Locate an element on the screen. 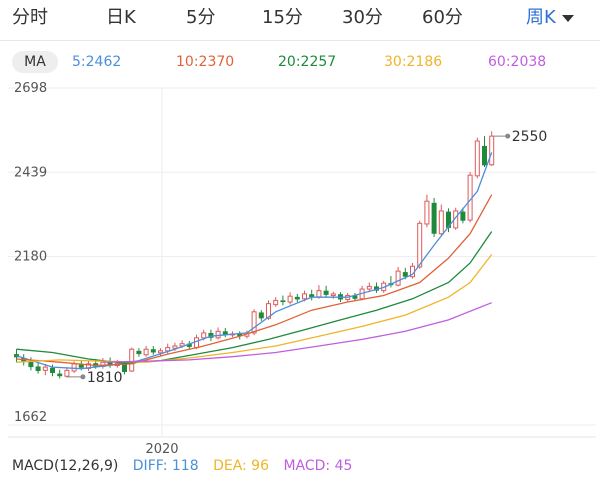  macd-legend: MACD(12,26,9) DIFF: 118 DEA: 96 MACD: 45 is located at coordinates (187, 466).